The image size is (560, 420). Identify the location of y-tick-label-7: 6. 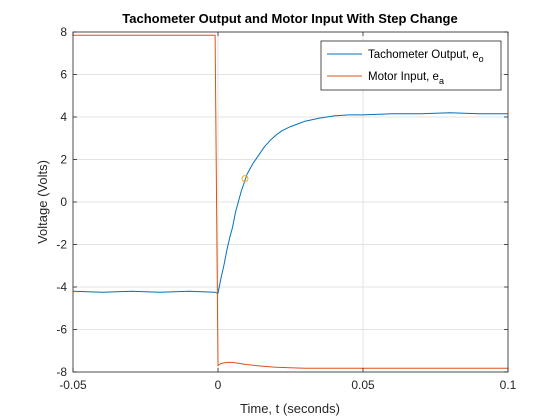
(63, 75).